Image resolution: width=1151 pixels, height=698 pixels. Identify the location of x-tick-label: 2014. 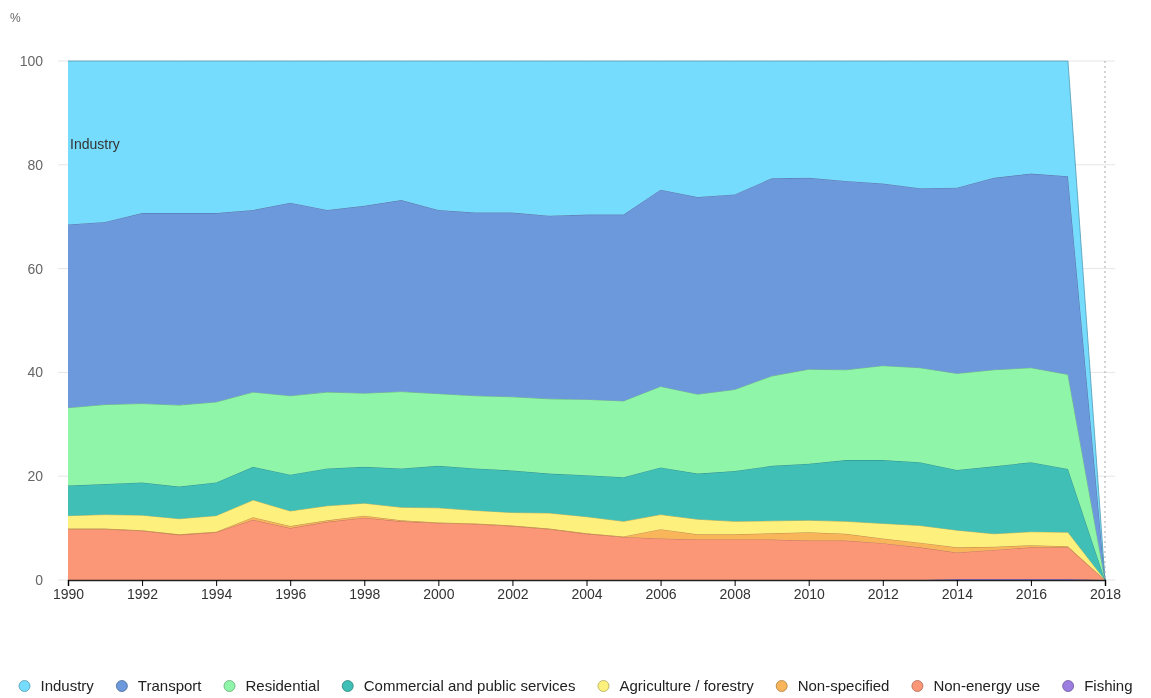
(957, 593).